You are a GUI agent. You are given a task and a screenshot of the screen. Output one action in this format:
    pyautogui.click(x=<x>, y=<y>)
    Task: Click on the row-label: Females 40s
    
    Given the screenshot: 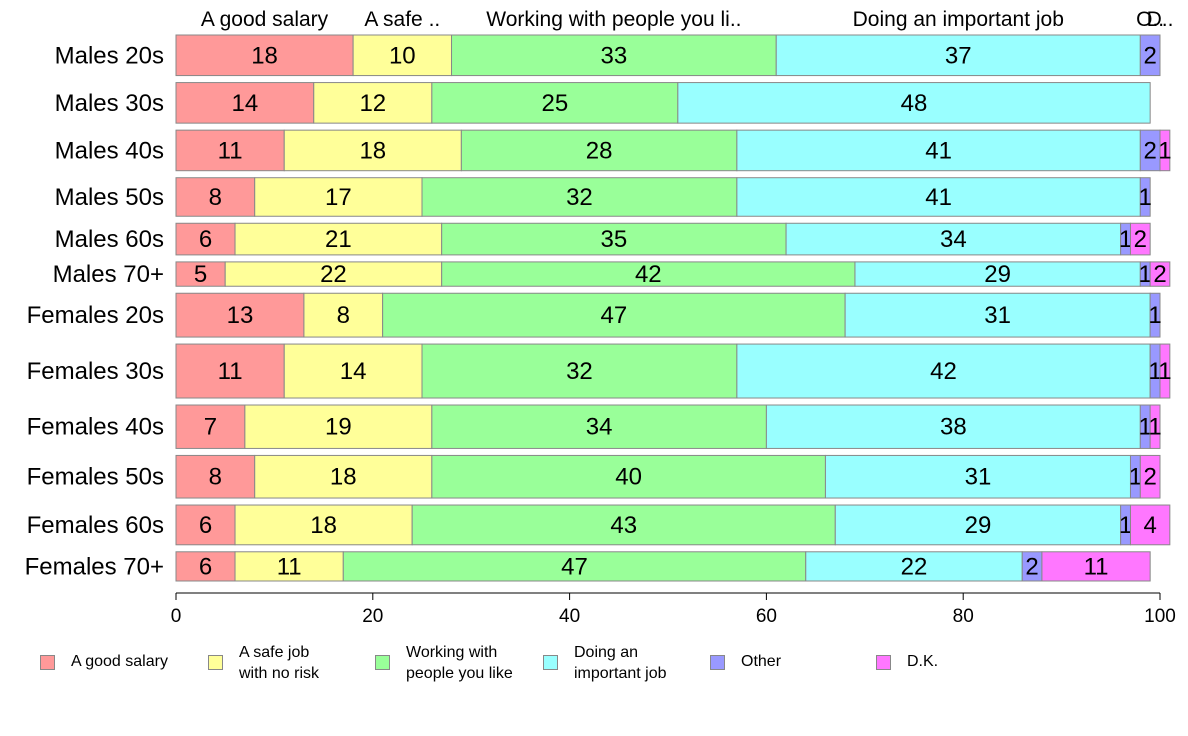 What is the action you would take?
    pyautogui.click(x=95, y=427)
    